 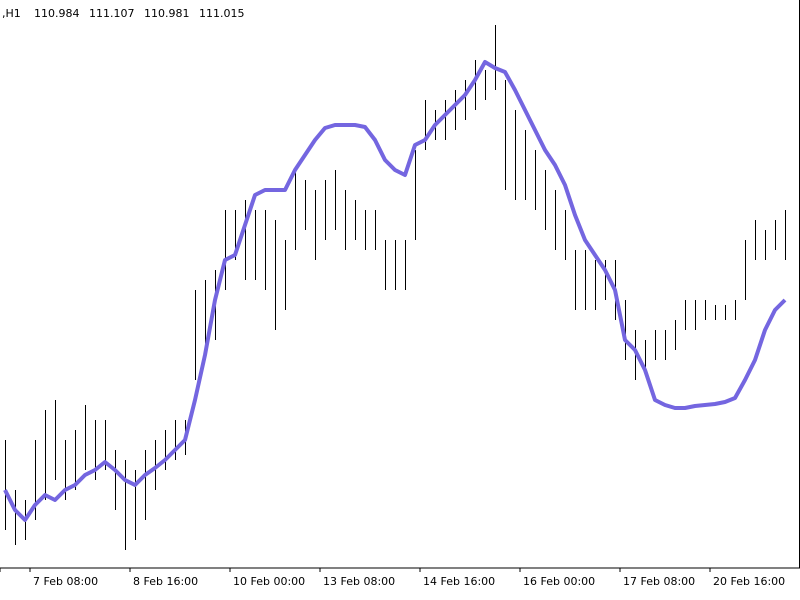 What do you see at coordinates (165, 581) in the screenshot?
I see `x-tick-label: 8 Feb 16:00` at bounding box center [165, 581].